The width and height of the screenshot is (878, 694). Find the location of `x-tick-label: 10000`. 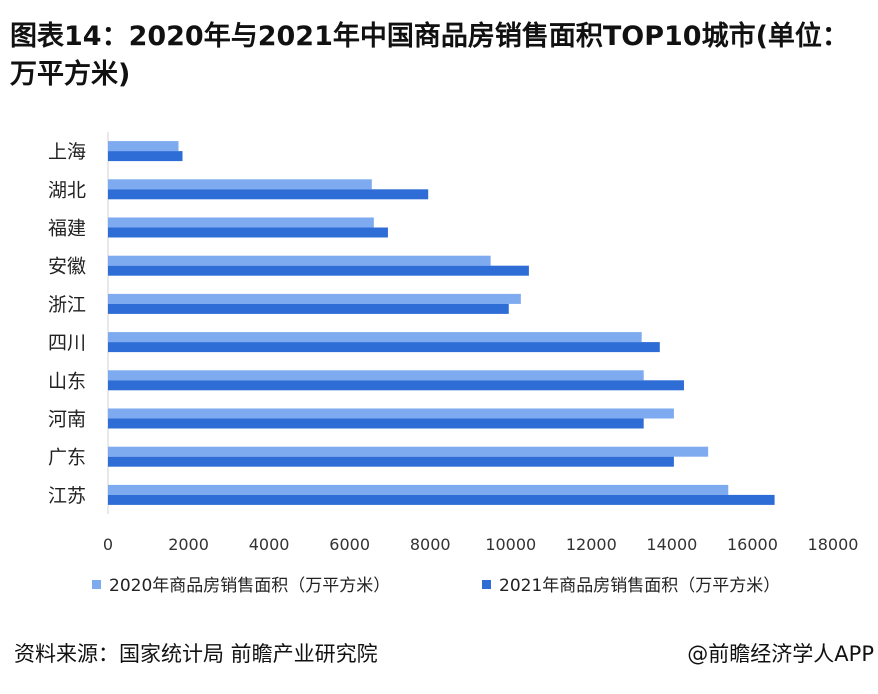

x-tick-label: 10000 is located at coordinates (510, 544).